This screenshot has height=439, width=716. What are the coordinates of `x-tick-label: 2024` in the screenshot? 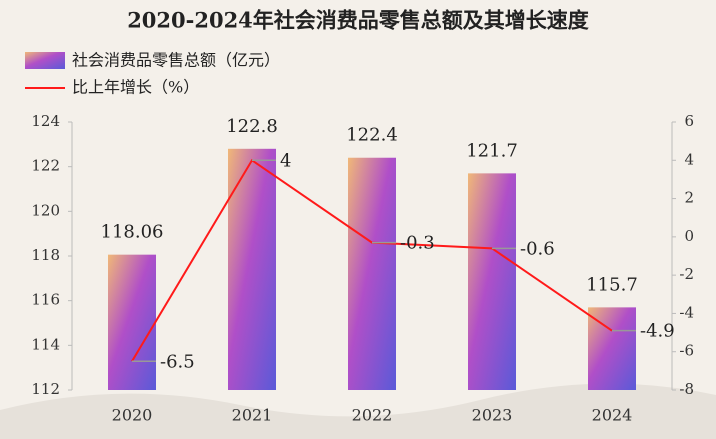 It's located at (612, 415).